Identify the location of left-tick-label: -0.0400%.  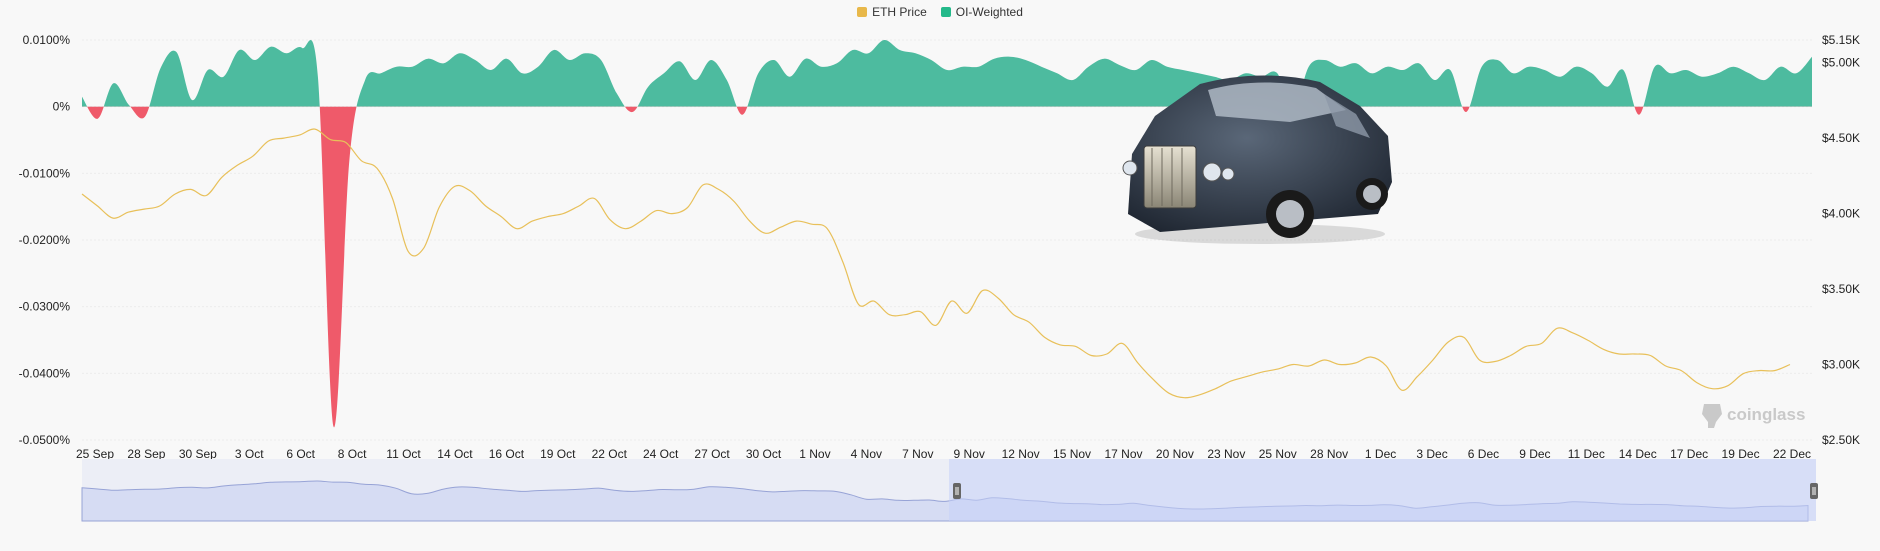
(45, 373).